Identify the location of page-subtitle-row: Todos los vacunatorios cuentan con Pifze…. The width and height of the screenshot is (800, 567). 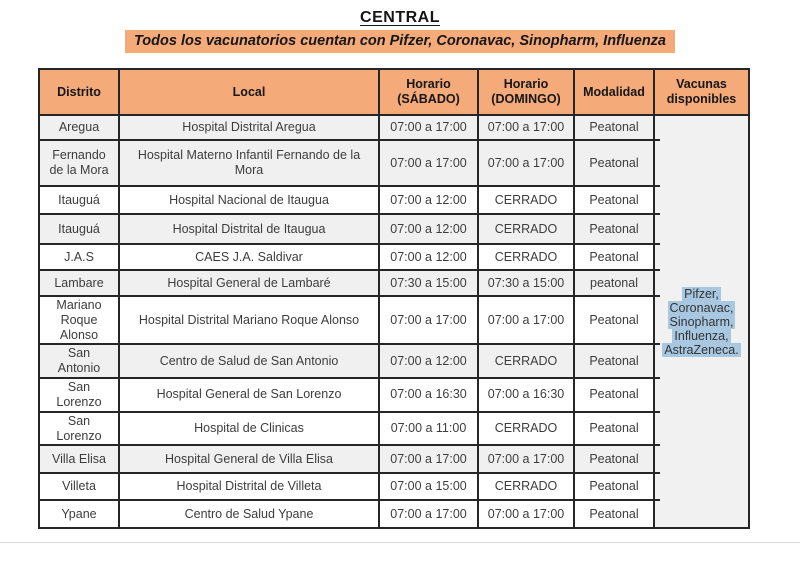
(400, 41).